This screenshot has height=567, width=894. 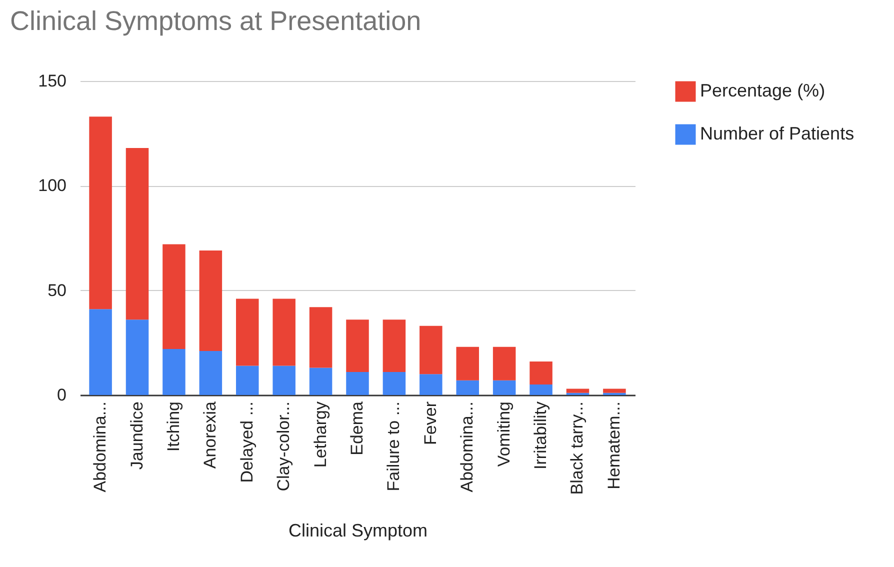 I want to click on legend-label: Number of Patients, so click(x=777, y=134).